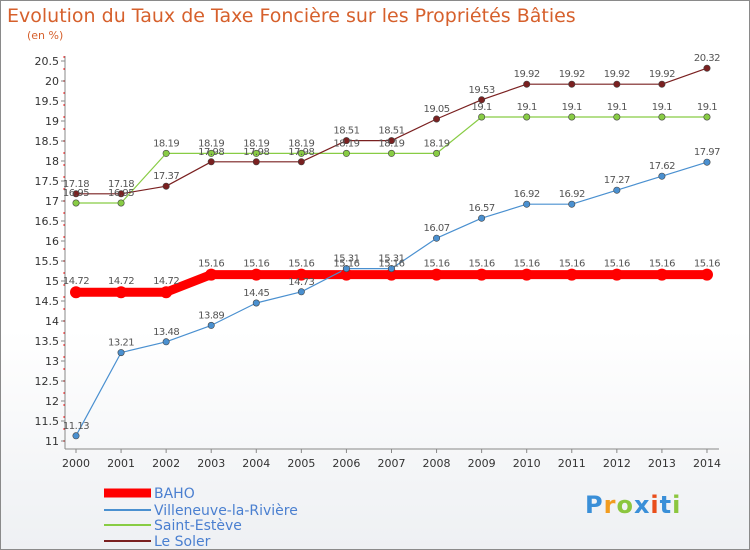 This screenshot has height=550, width=750. What do you see at coordinates (47, 221) in the screenshot?
I see `y-tick-label: 16.5` at bounding box center [47, 221].